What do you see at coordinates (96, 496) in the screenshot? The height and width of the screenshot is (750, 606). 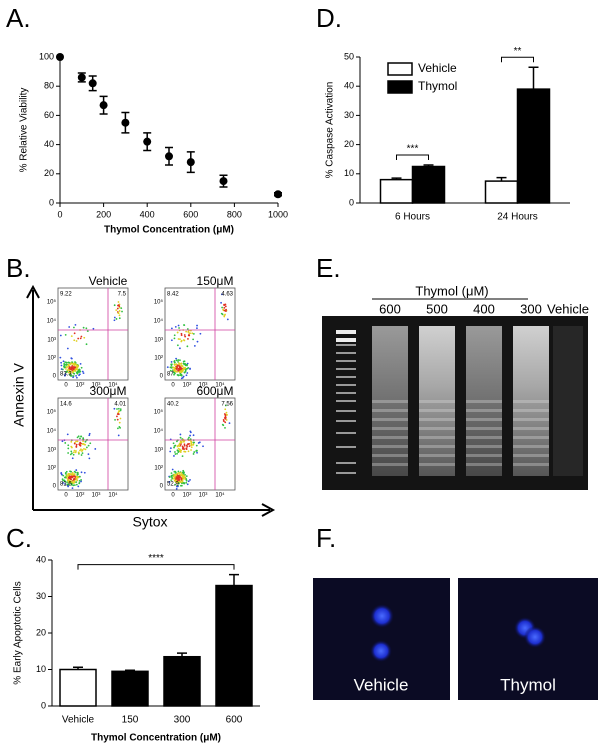 I see `x-tick-label: 10³` at bounding box center [96, 496].